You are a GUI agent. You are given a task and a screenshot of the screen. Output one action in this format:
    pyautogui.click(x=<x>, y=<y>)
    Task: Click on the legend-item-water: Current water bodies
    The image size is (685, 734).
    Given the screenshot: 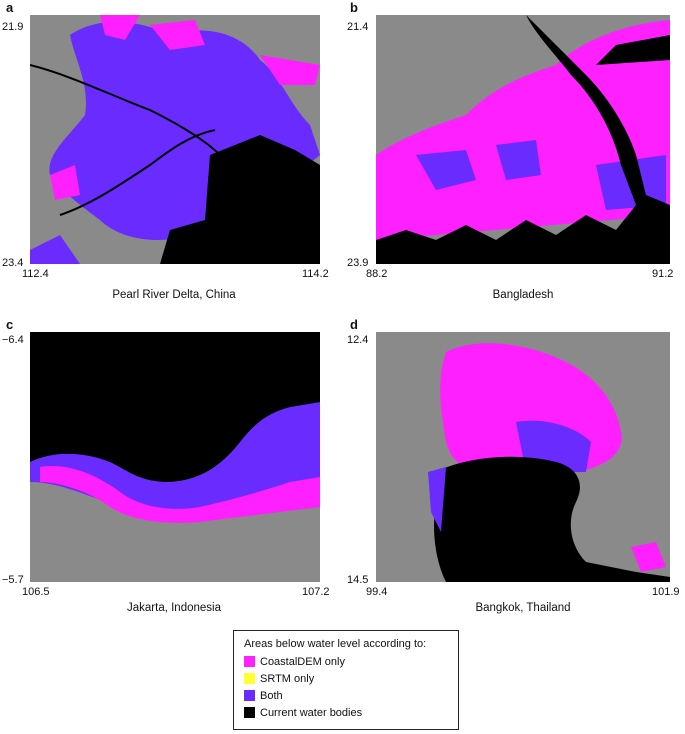 What is the action you would take?
    pyautogui.click(x=346, y=712)
    